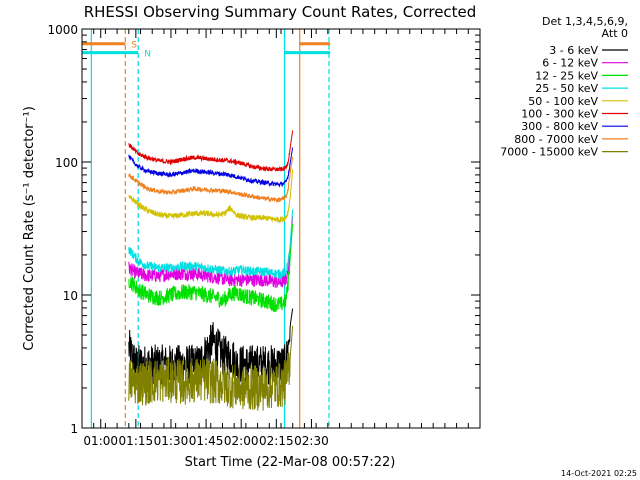  What do you see at coordinates (563, 101) in the screenshot?
I see `legend-item-label: 50 - 100 keV` at bounding box center [563, 101].